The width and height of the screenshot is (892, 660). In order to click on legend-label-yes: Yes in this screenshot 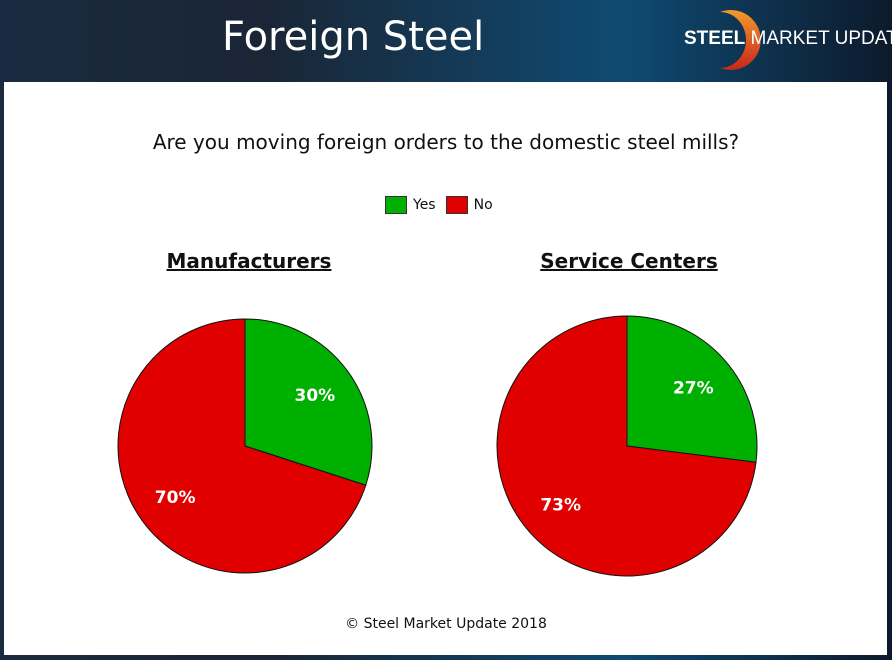, I will do `click(424, 205)`.